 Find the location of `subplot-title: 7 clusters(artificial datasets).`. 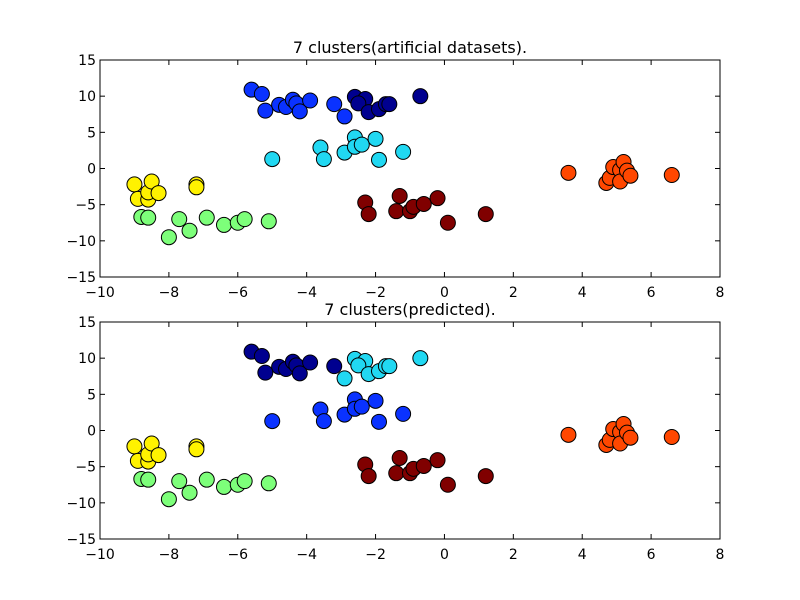

subplot-title: 7 clusters(artificial datasets). is located at coordinates (410, 47).